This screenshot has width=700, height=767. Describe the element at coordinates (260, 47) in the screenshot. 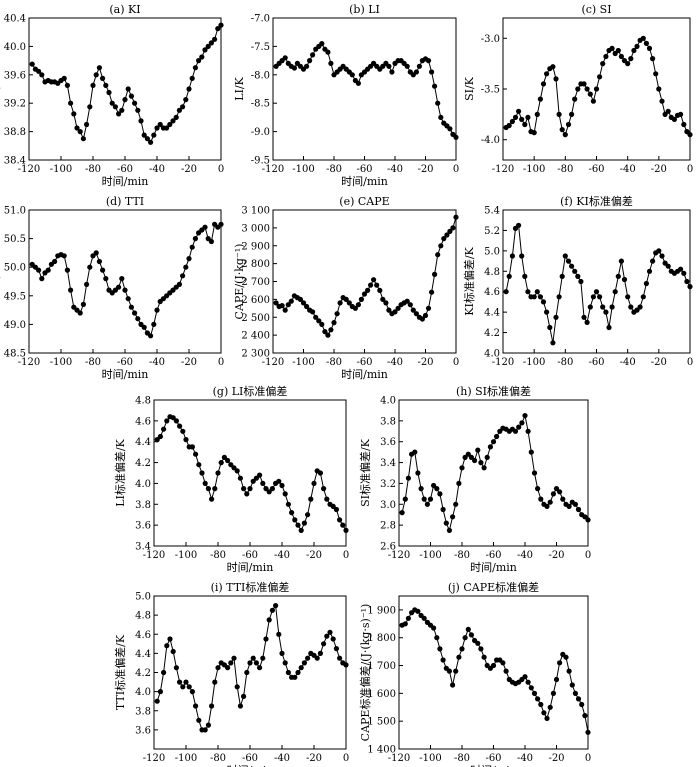

I see `y-tick-label: -7.5` at that location.